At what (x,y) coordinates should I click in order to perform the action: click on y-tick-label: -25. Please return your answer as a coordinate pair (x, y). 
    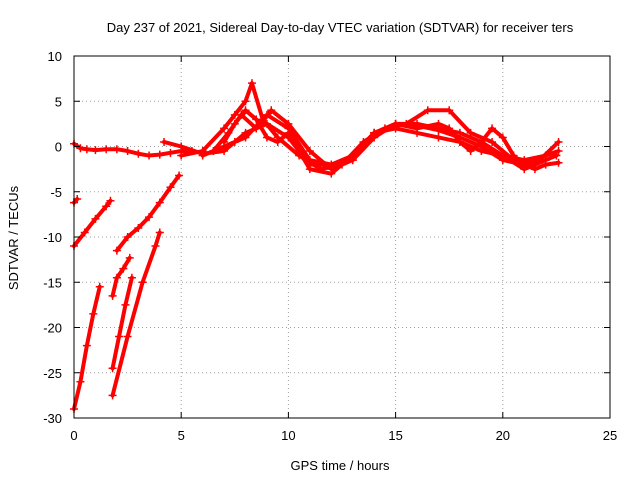
    Looking at the image, I should click on (52, 373).